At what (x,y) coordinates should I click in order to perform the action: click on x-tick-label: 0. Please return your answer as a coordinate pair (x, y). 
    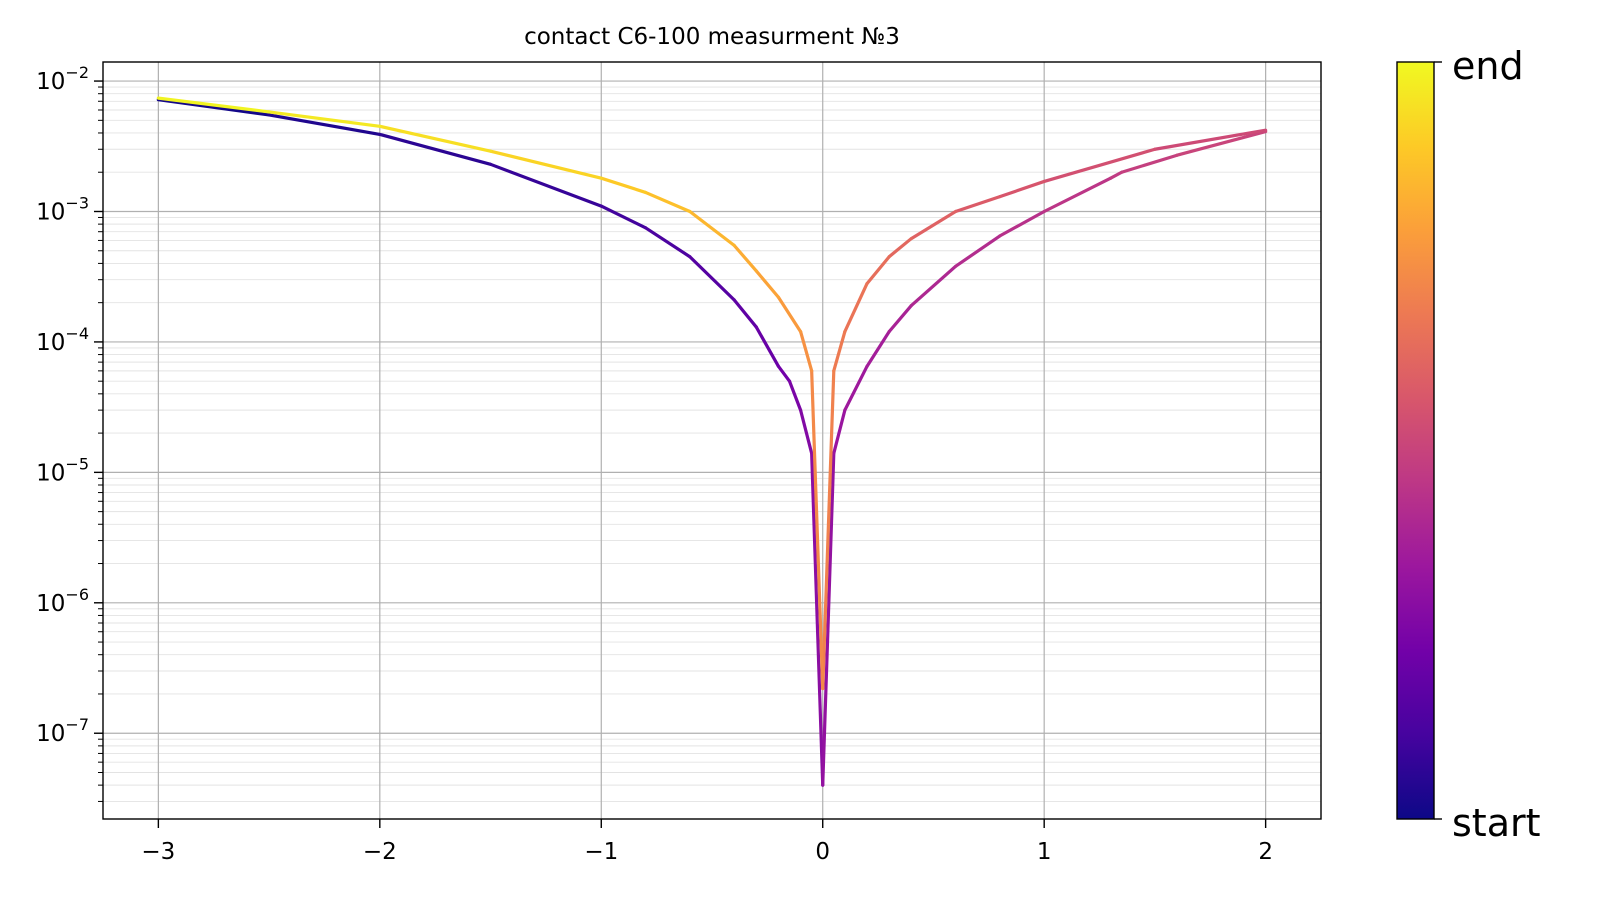
    Looking at the image, I should click on (822, 852).